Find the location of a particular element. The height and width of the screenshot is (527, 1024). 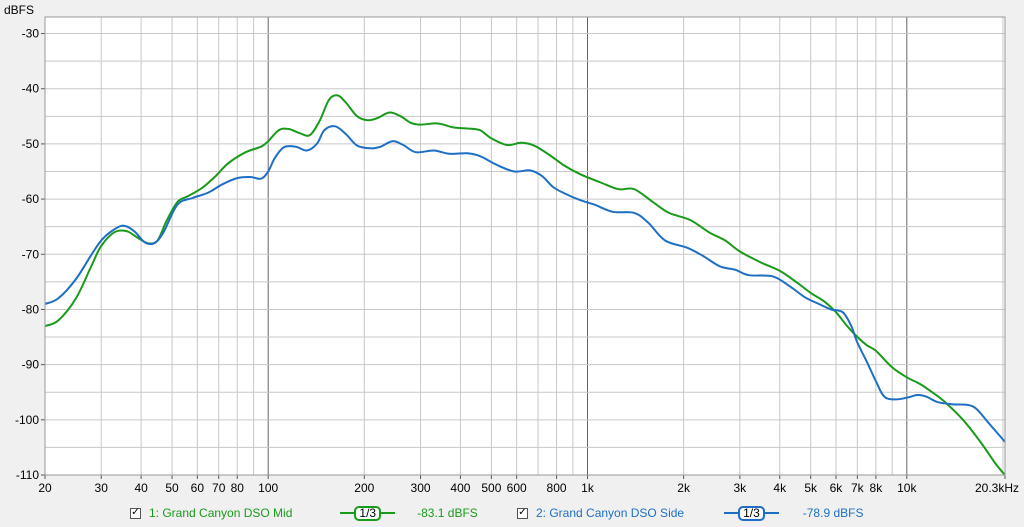

x-tick-label: 300 is located at coordinates (421, 488).